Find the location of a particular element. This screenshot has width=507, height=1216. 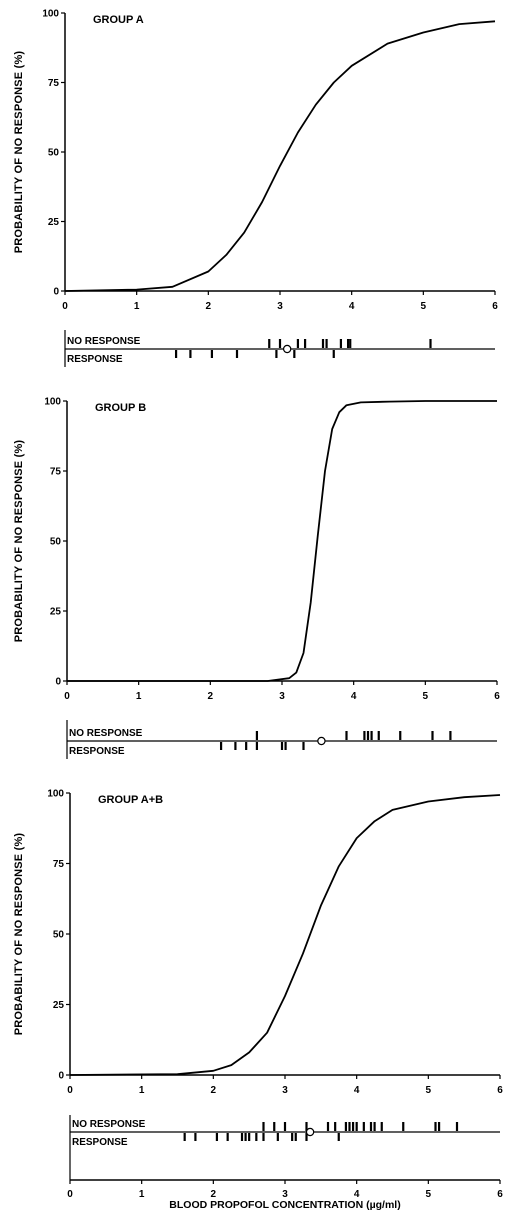

panel-title: GROUP B is located at coordinates (120, 408).